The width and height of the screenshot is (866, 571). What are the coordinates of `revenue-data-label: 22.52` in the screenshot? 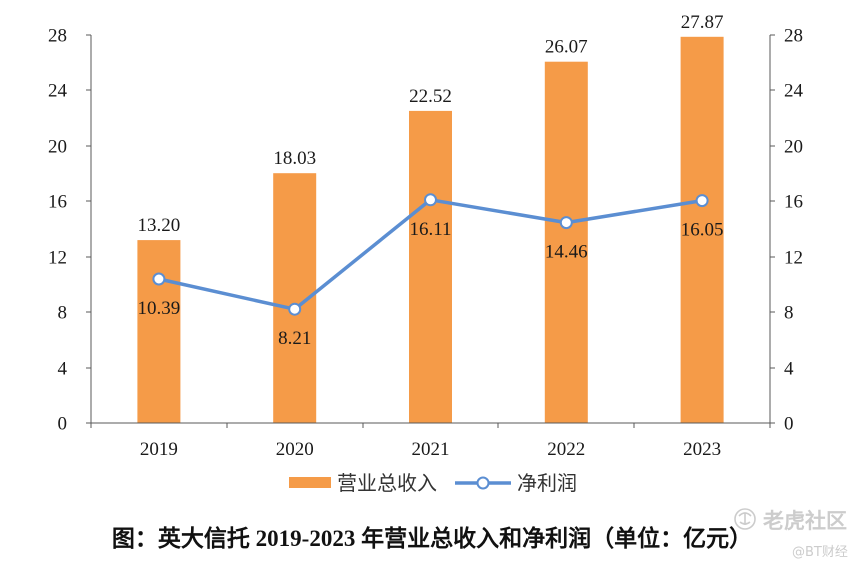 It's located at (430, 96).